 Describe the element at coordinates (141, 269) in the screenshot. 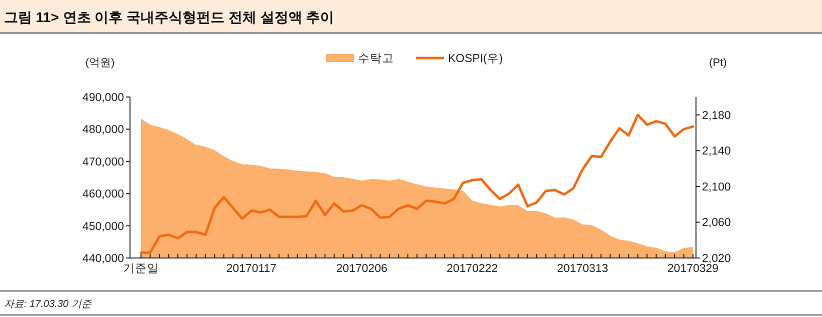

I see `x-tick-label: 기준일` at that location.